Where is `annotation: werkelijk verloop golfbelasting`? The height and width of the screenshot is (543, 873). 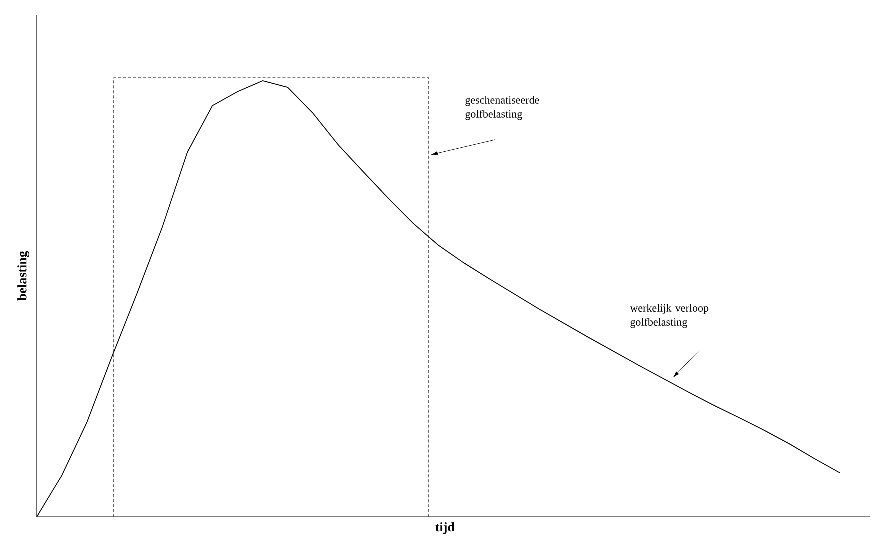 annotation: werkelijk verloop golfbelasting is located at coordinates (669, 316).